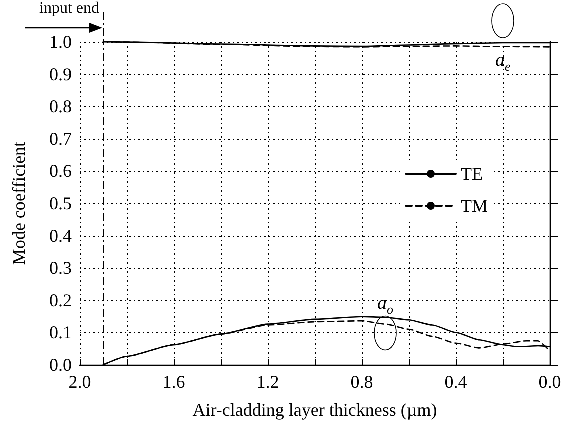  What do you see at coordinates (61, 268) in the screenshot?
I see `y-tick-label: 0.3` at bounding box center [61, 268].